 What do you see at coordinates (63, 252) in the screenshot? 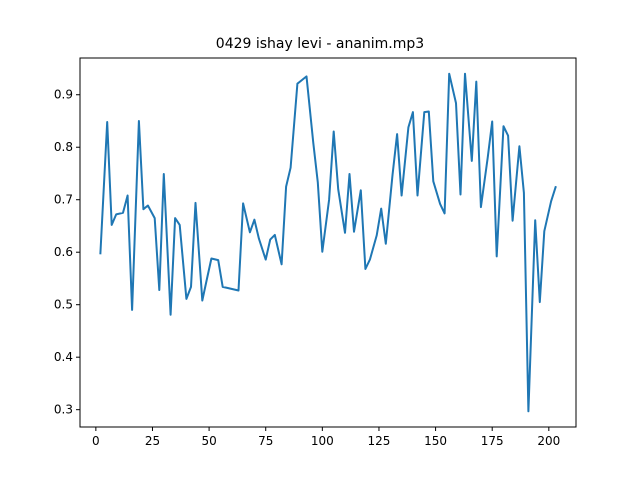
I see `y-tick-label: 0.6` at bounding box center [63, 252].